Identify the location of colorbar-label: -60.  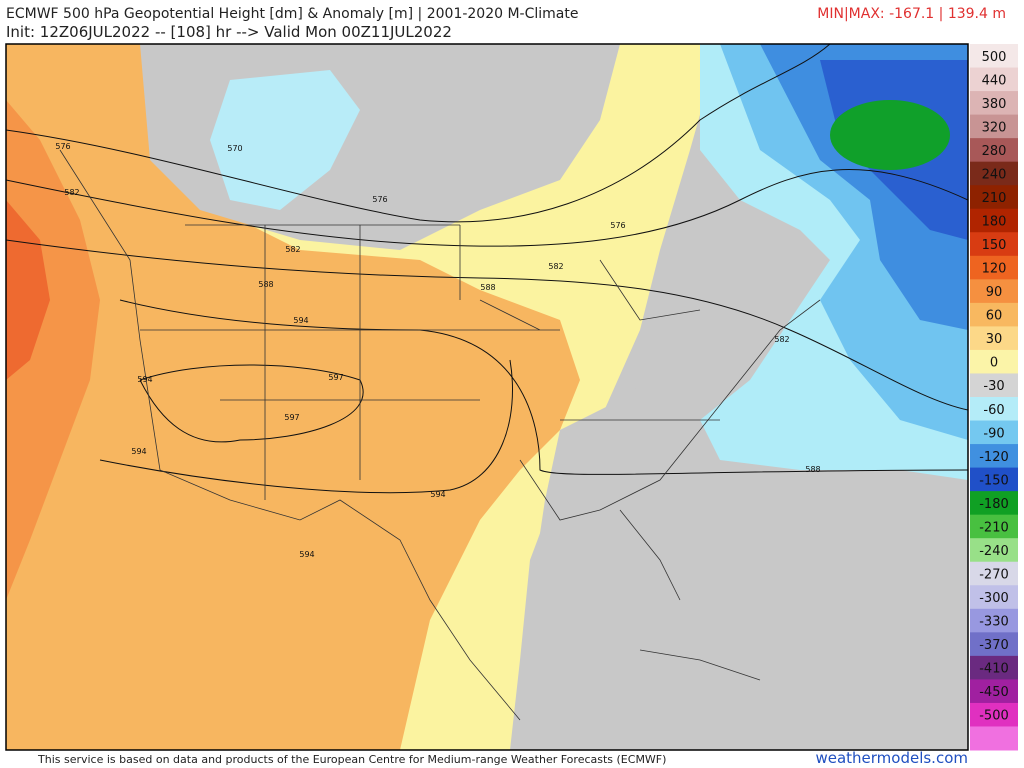
(993, 410).